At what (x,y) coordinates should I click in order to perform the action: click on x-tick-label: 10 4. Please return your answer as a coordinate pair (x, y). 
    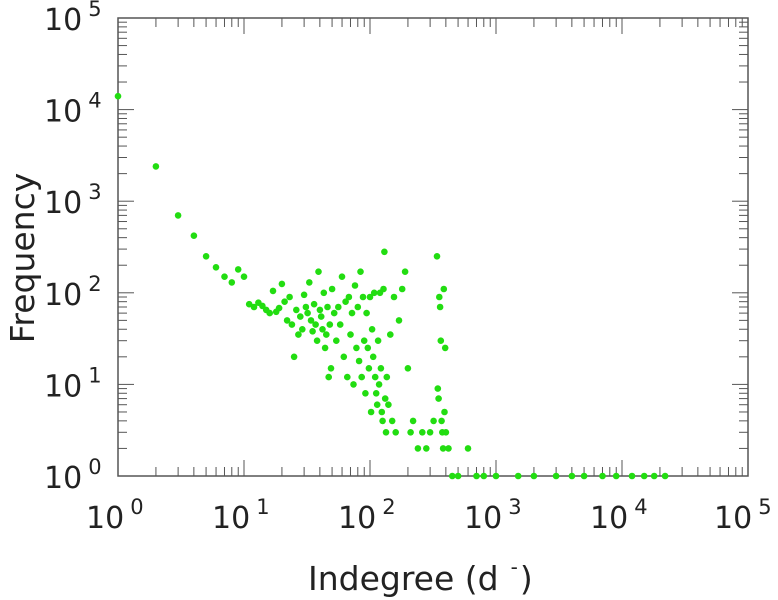
    Looking at the image, I should click on (619, 515).